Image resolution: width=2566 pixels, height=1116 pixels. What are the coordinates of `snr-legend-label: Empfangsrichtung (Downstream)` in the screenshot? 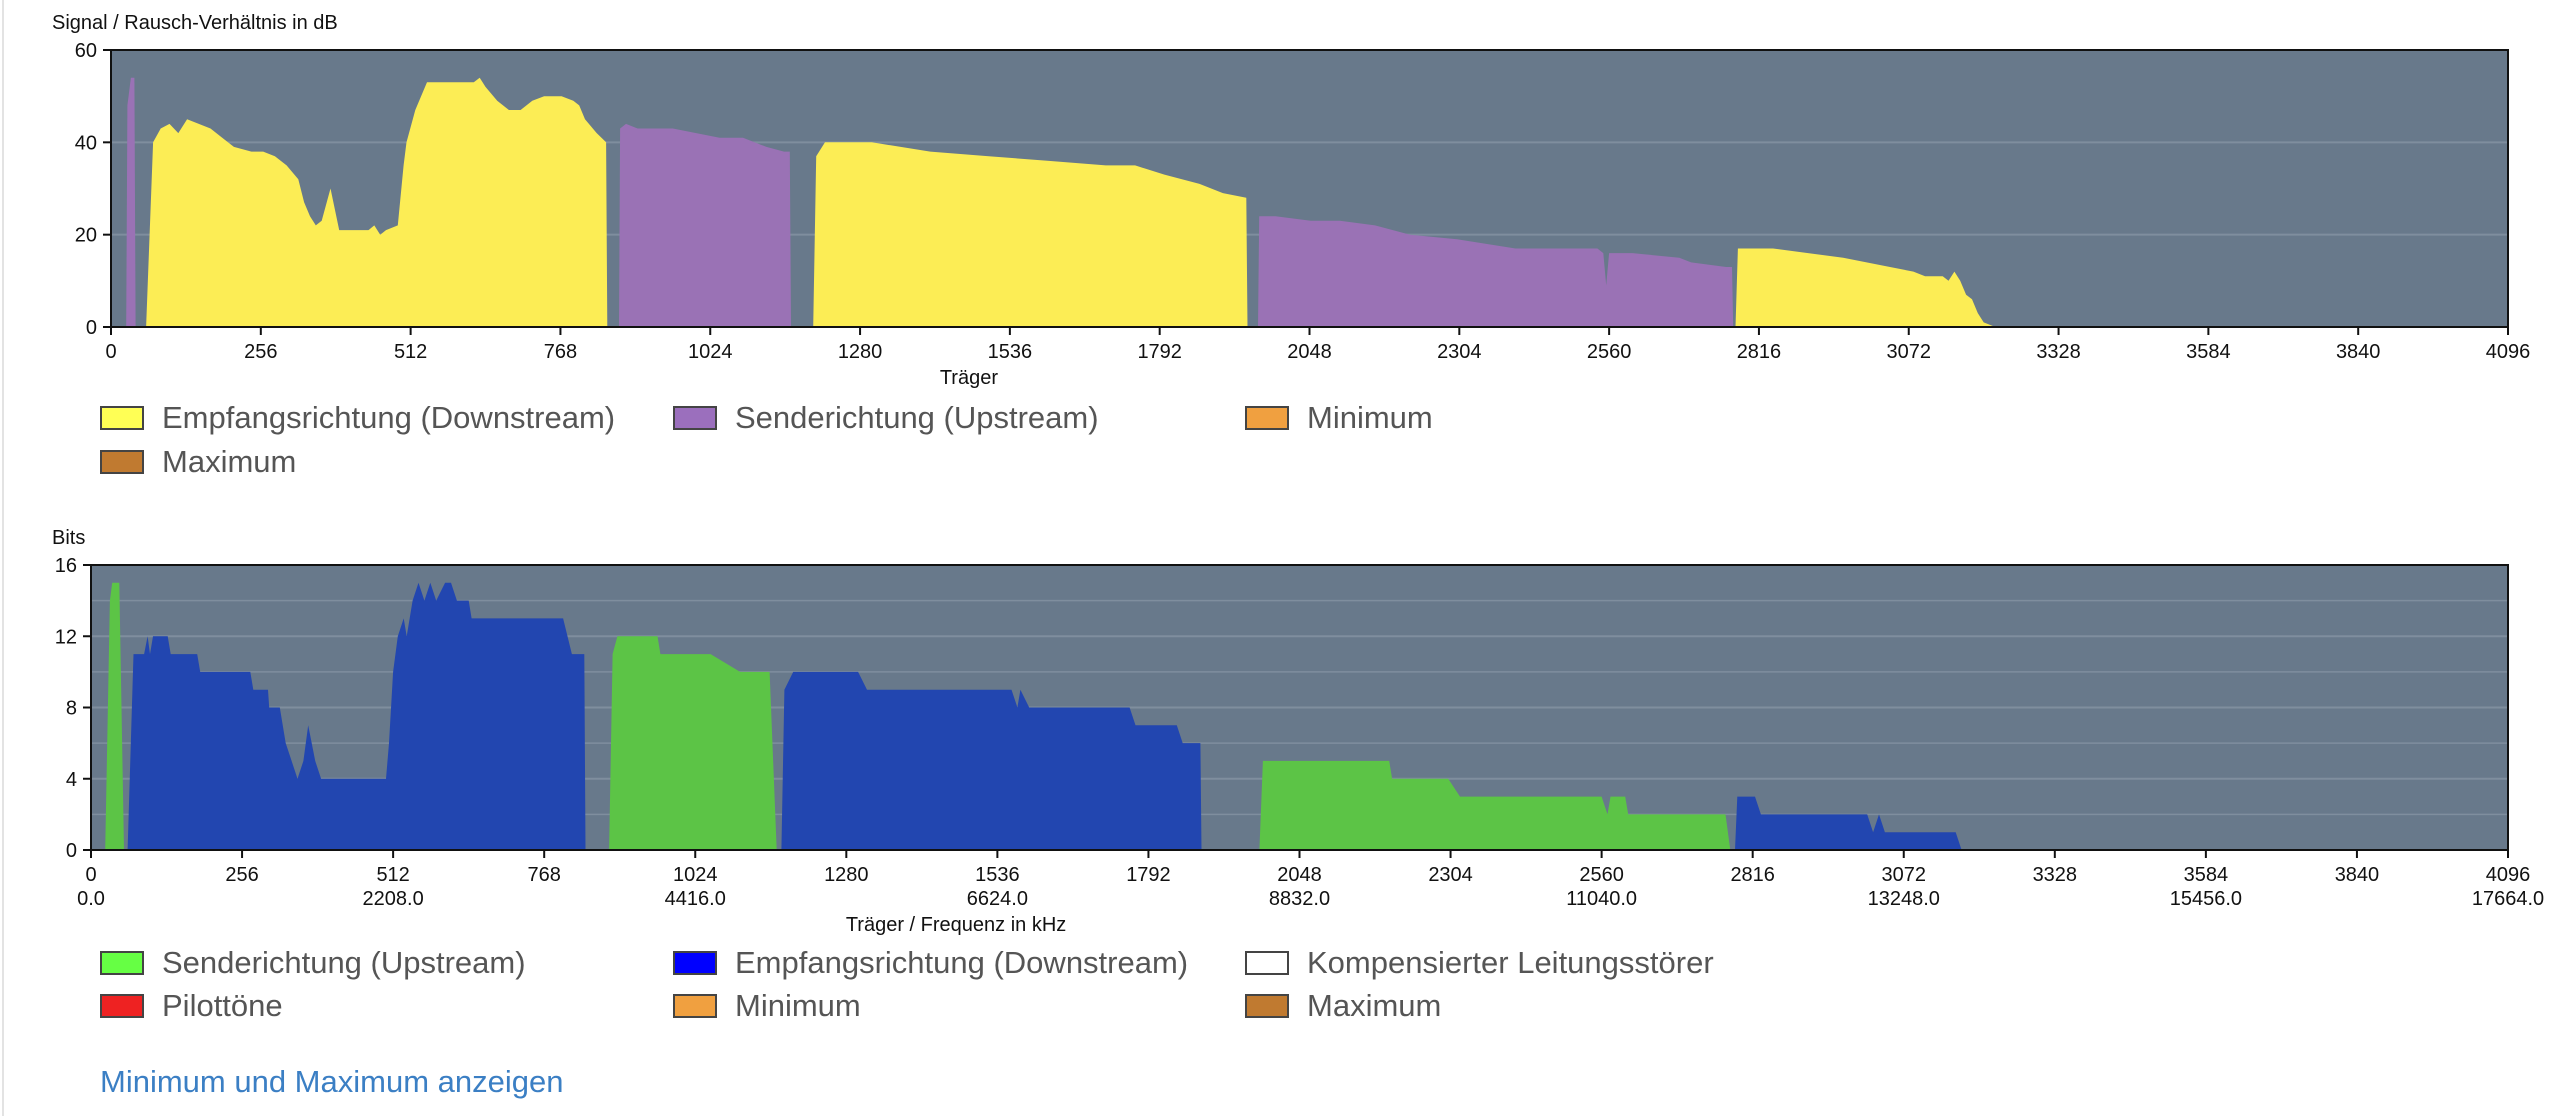 It's located at (389, 417).